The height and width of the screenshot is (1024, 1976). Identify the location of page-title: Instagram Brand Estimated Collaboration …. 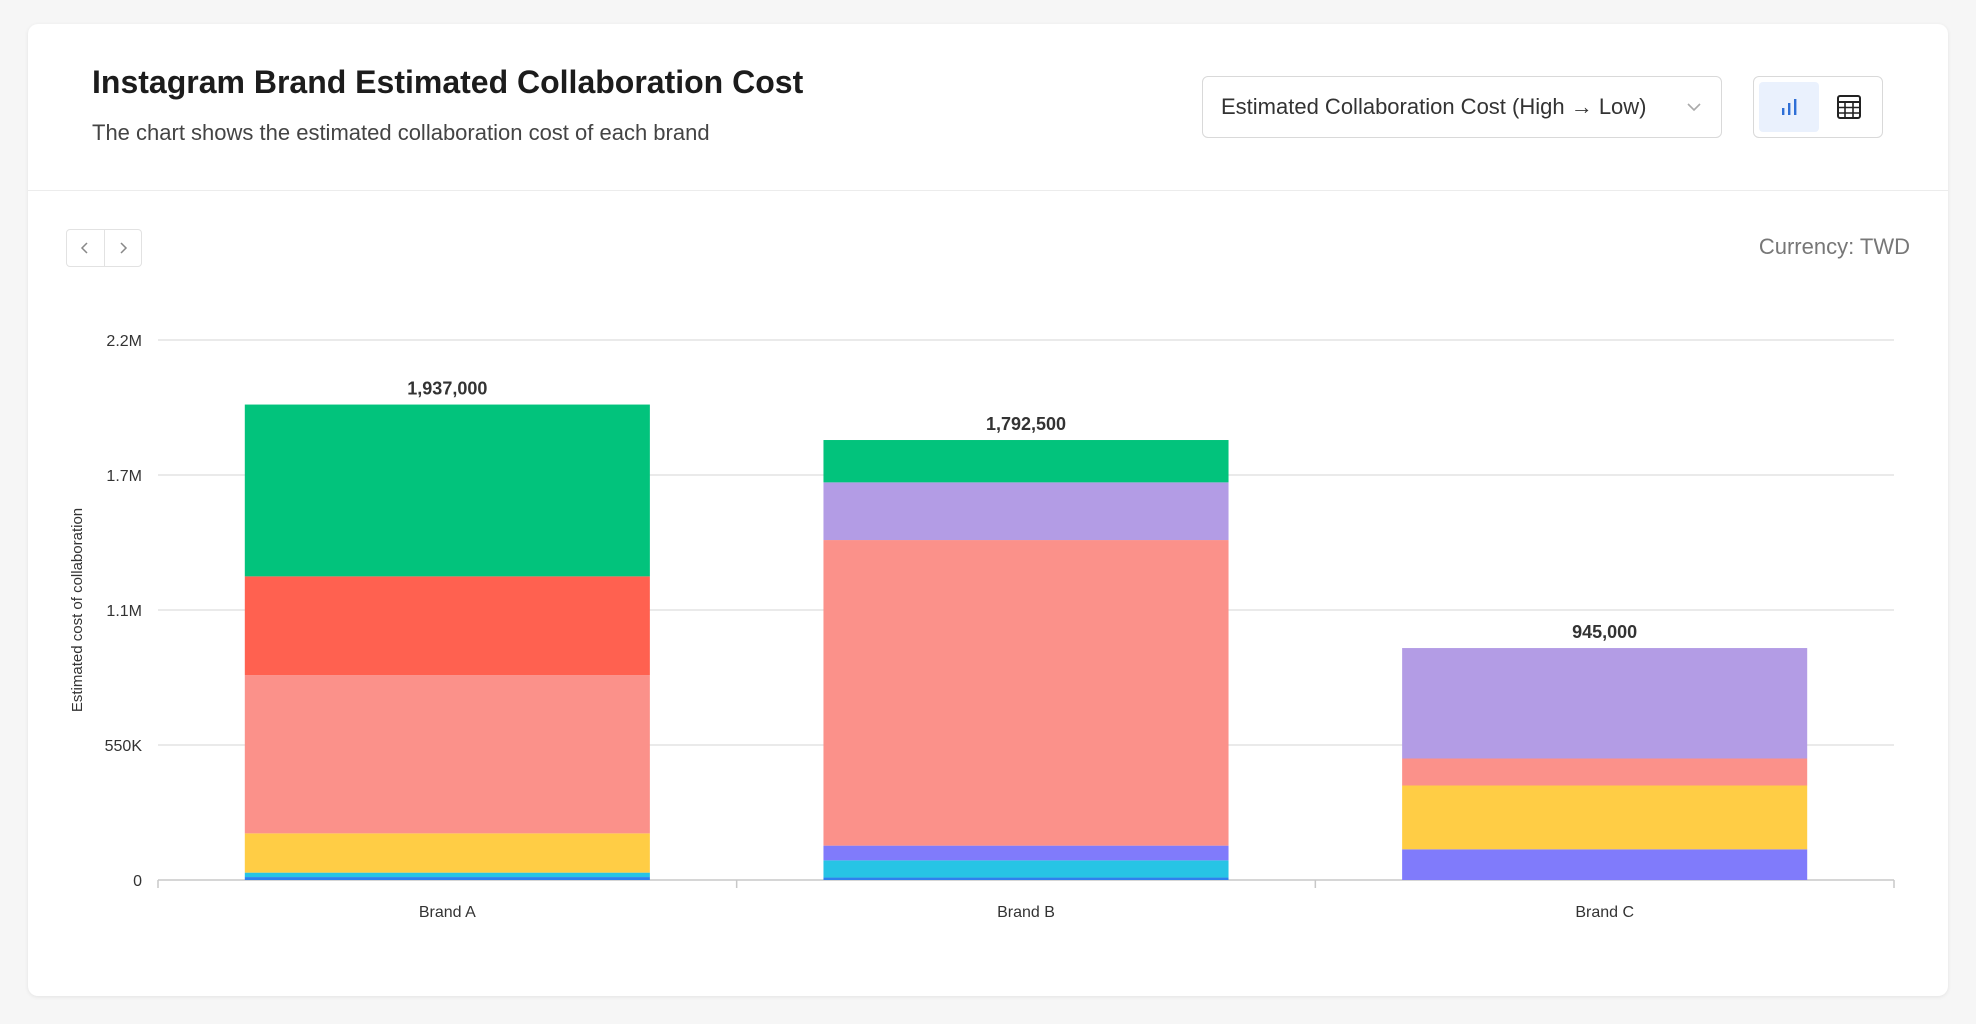
(448, 82).